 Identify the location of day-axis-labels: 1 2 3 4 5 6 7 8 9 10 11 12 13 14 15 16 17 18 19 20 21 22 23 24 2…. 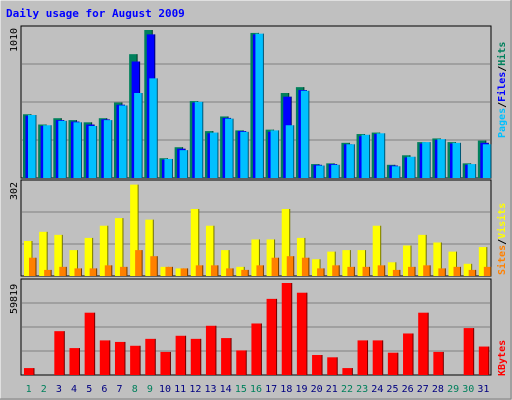
(258, 389).